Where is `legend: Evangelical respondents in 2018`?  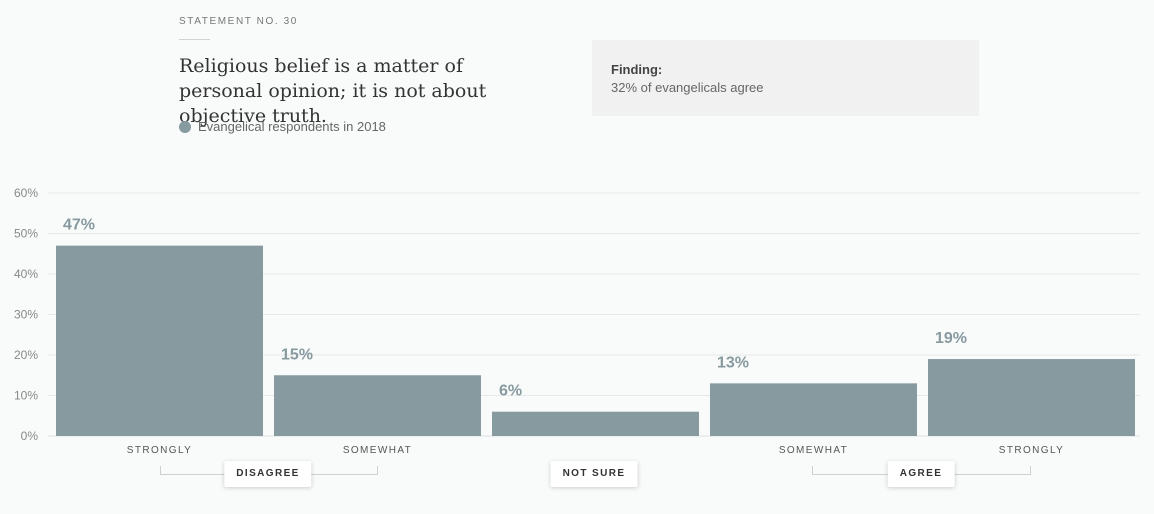
legend: Evangelical respondents in 2018 is located at coordinates (282, 126).